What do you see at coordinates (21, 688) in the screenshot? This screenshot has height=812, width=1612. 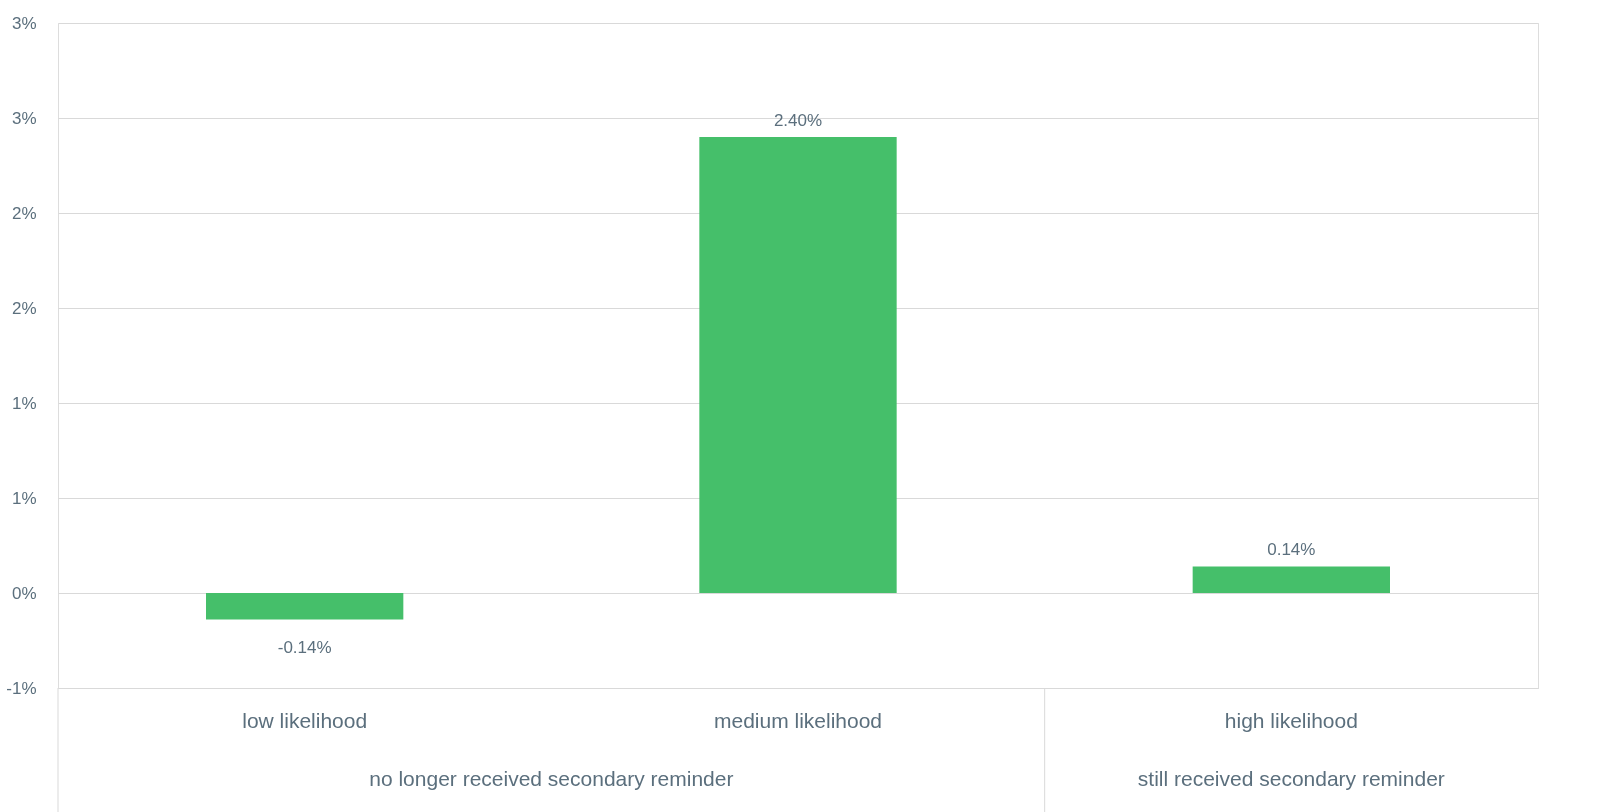 I see `y-tick-label: -1%` at bounding box center [21, 688].